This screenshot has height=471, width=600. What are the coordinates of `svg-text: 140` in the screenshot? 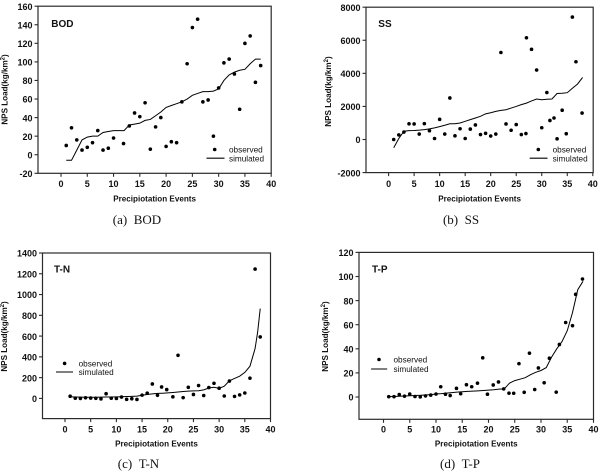 It's located at (24, 25).